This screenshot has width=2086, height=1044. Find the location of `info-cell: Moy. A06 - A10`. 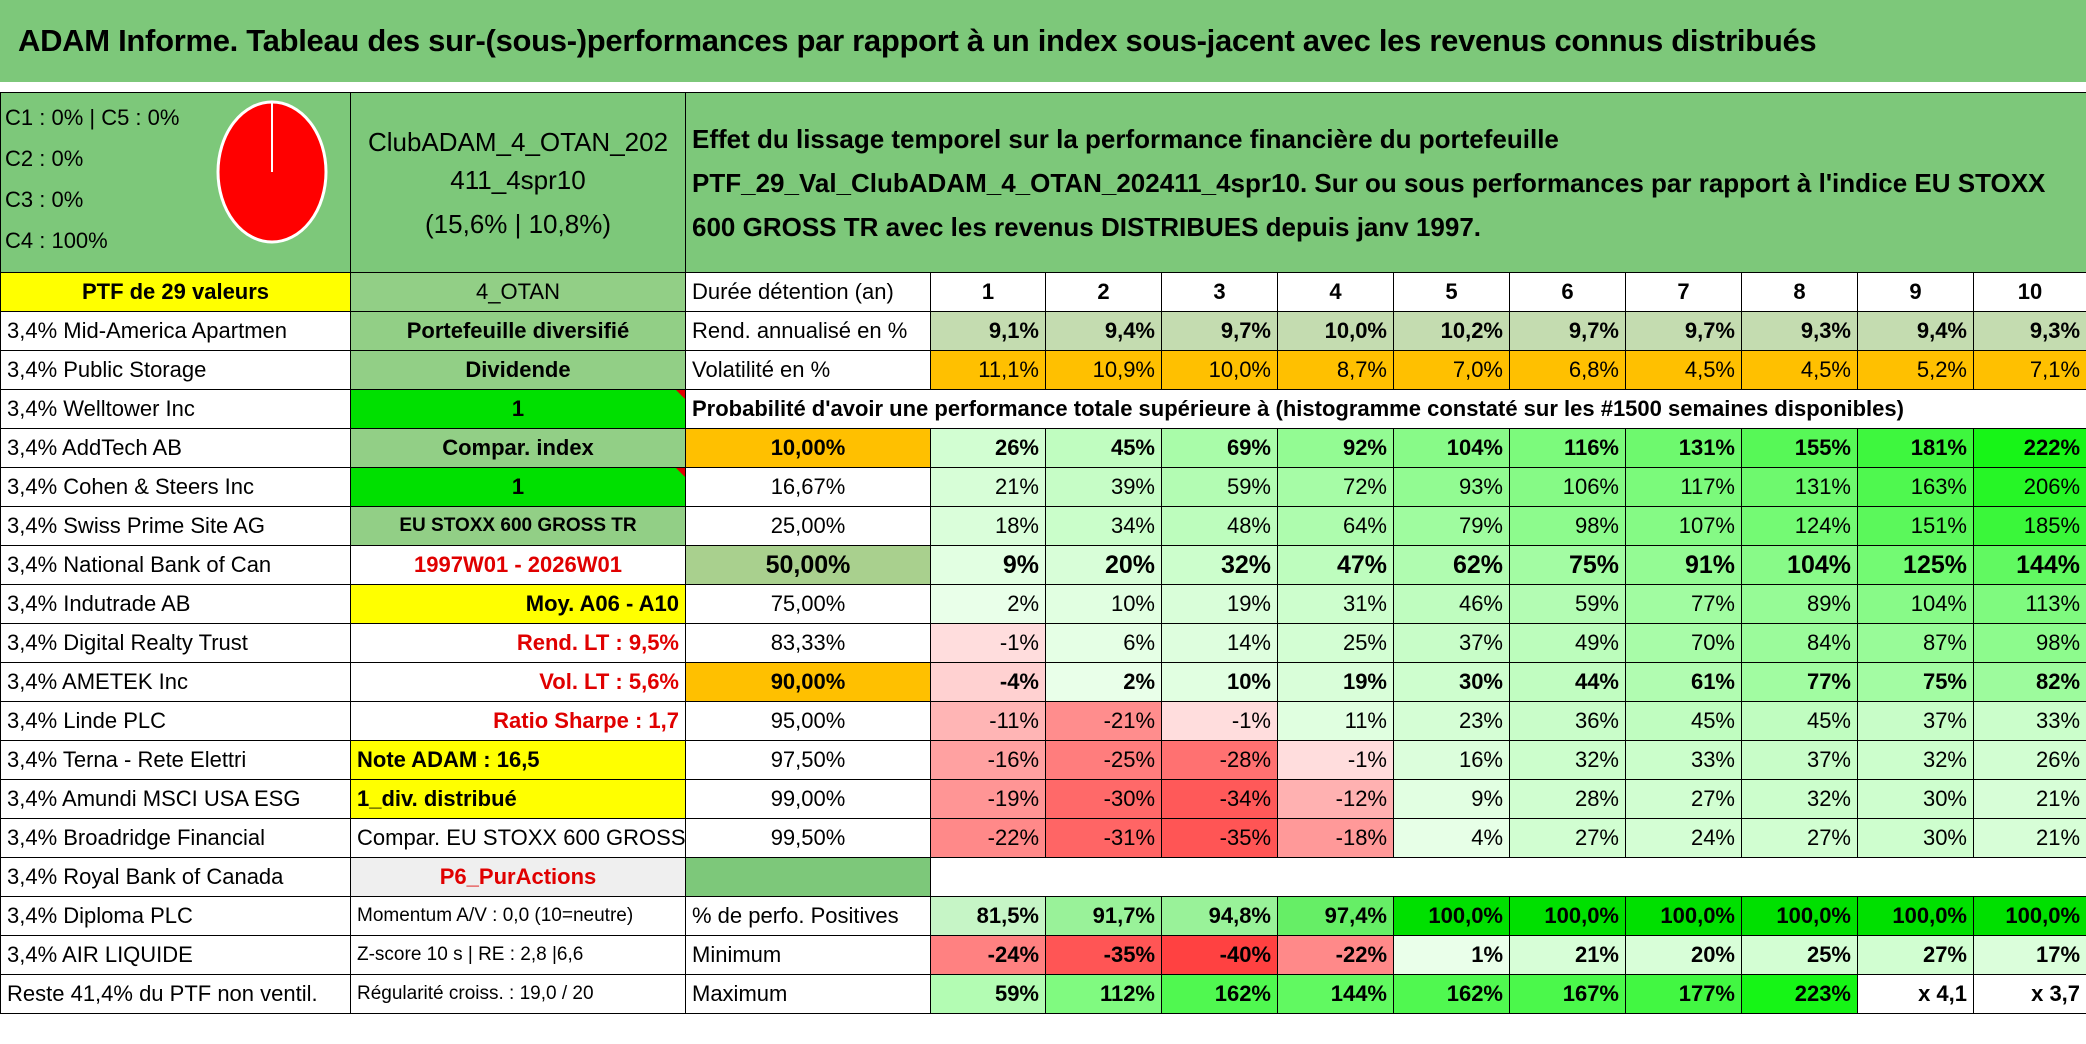

info-cell: Moy. A06 - A10 is located at coordinates (518, 604).